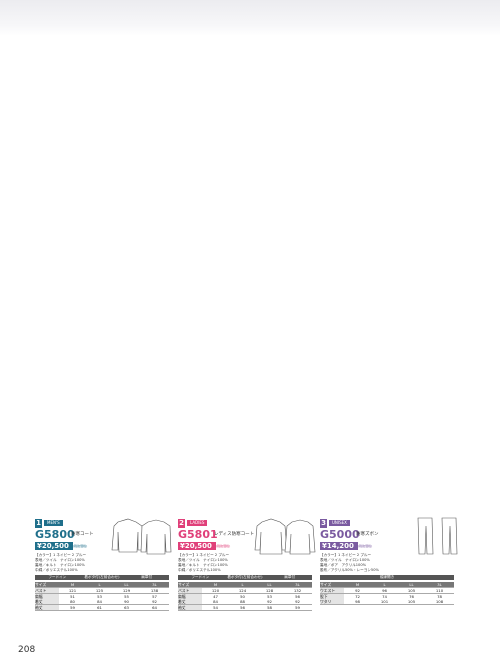 Image resolution: width=500 pixels, height=666 pixels. Describe the element at coordinates (250, 18) in the screenshot. I see `header-band` at that location.